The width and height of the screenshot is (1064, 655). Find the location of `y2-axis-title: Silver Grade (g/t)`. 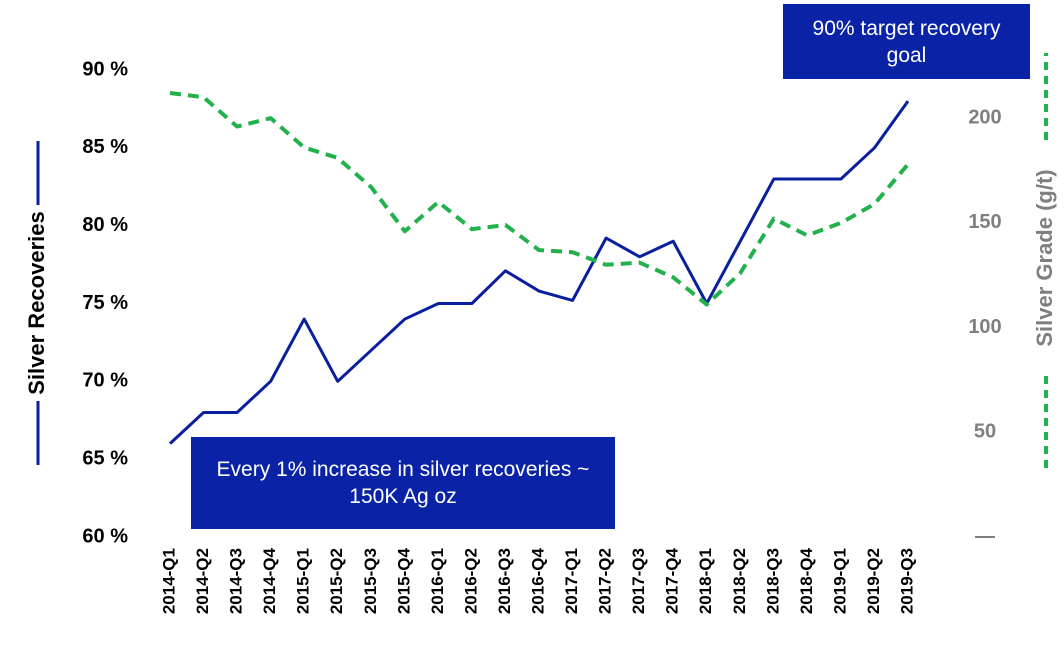

y2-axis-title: Silver Grade (g/t) is located at coordinates (1044, 260).